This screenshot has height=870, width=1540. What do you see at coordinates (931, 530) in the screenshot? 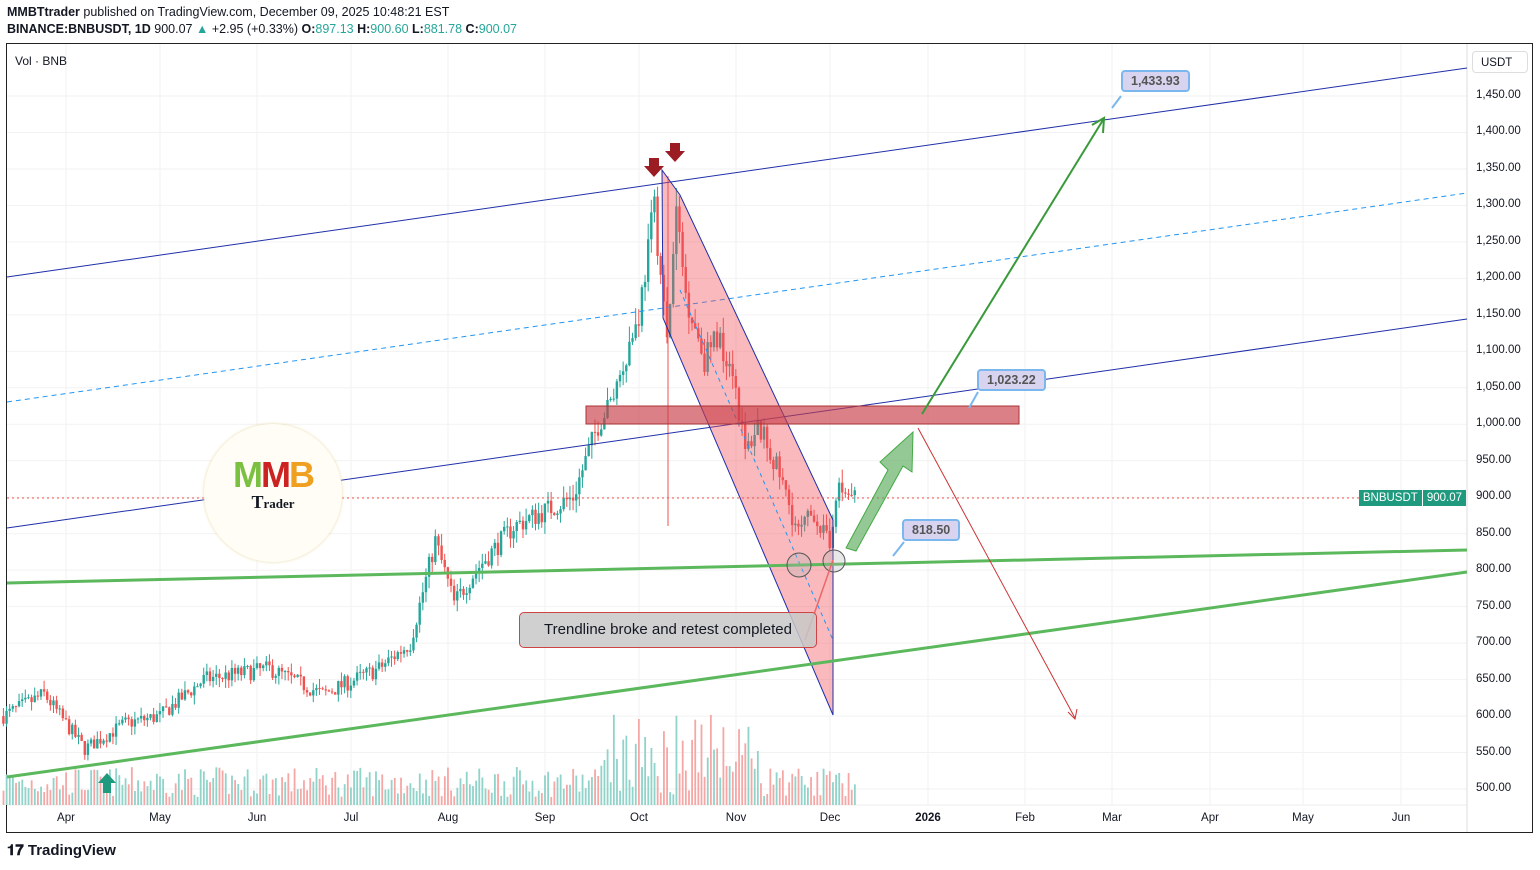
I see `support-label: 818.50` at bounding box center [931, 530].